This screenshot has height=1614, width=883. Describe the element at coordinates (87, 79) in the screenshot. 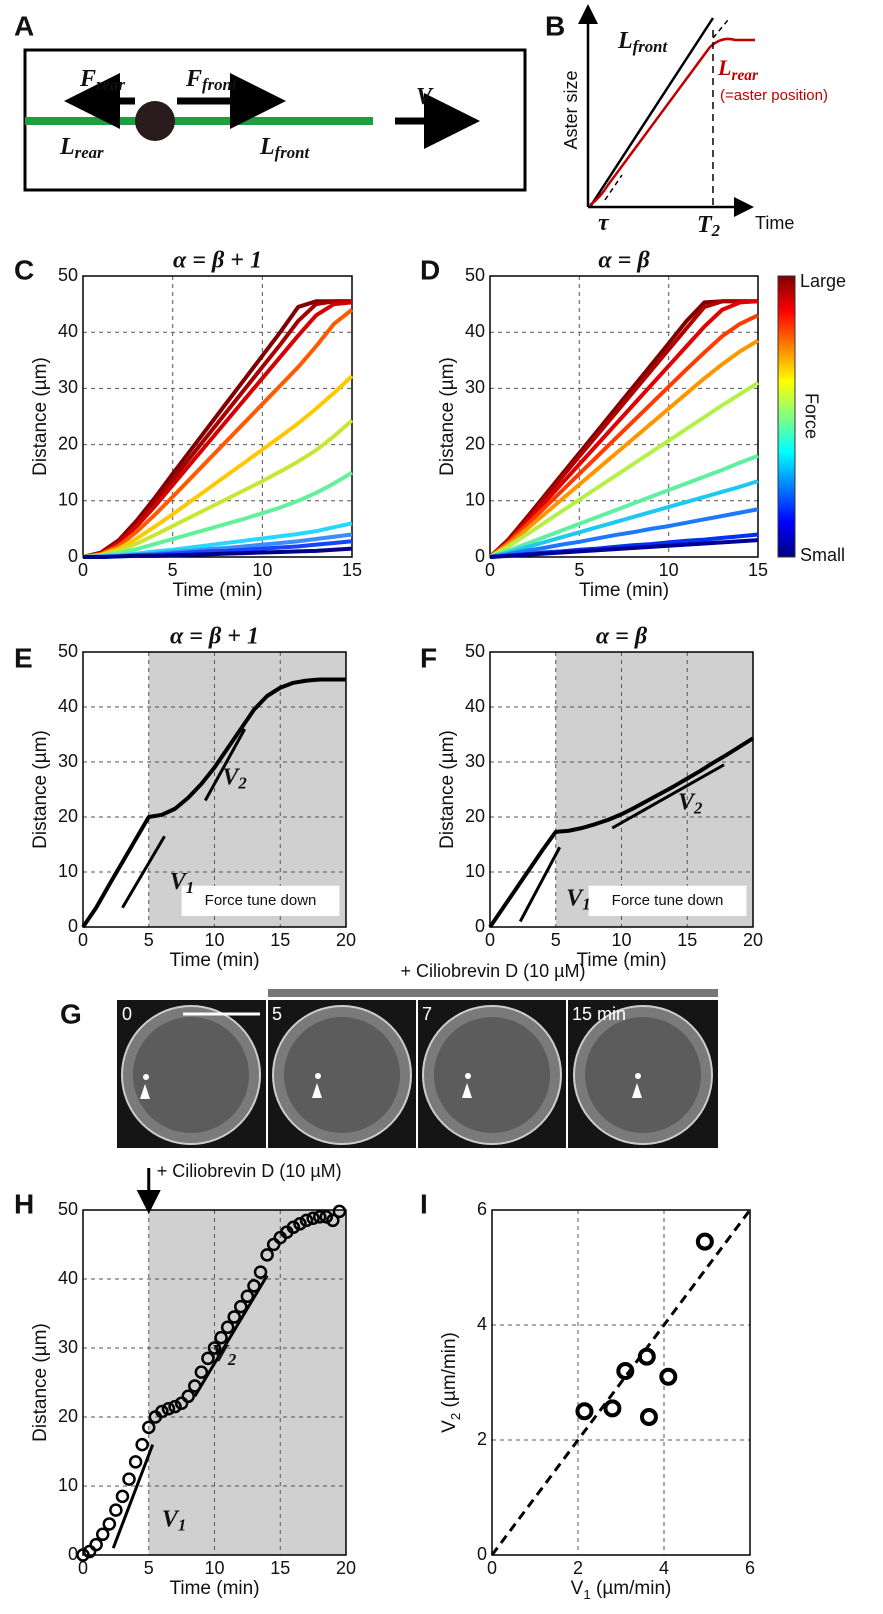

I see `text-part: F` at that location.